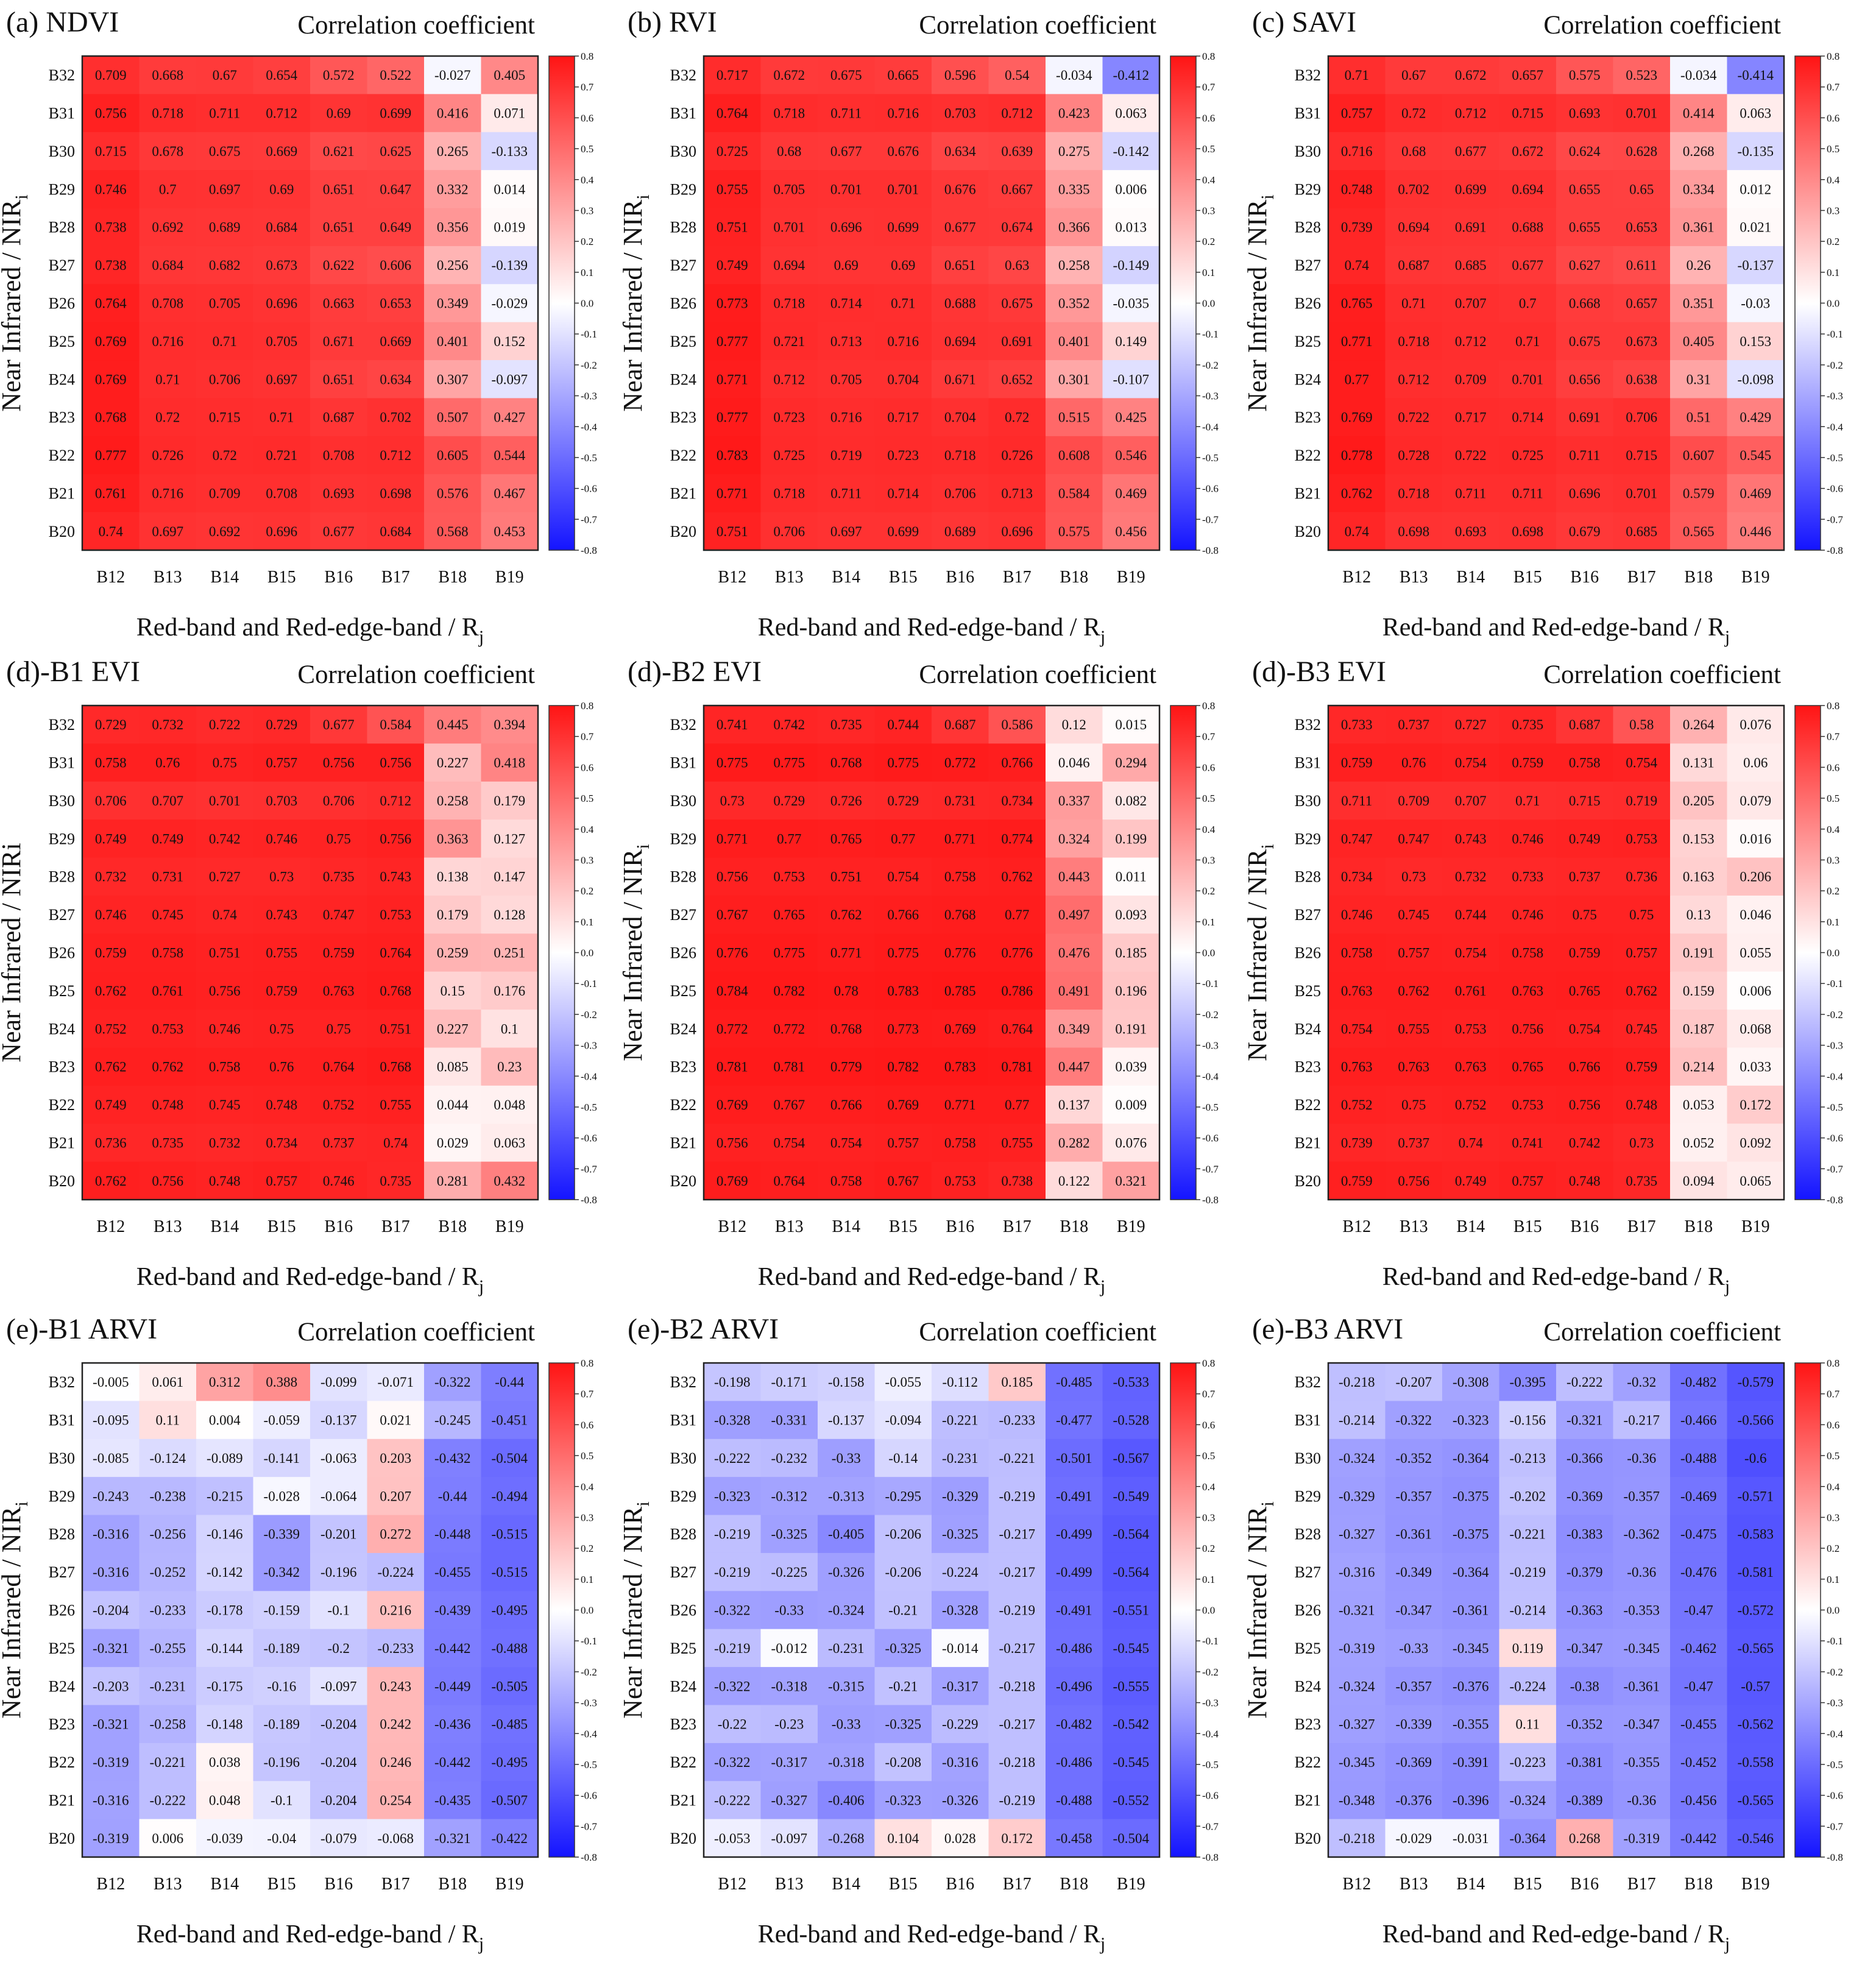 This screenshot has height=1971, width=1876. Describe the element at coordinates (1319, 672) in the screenshot. I see `panel-title: (d)-B3 EVI` at that location.